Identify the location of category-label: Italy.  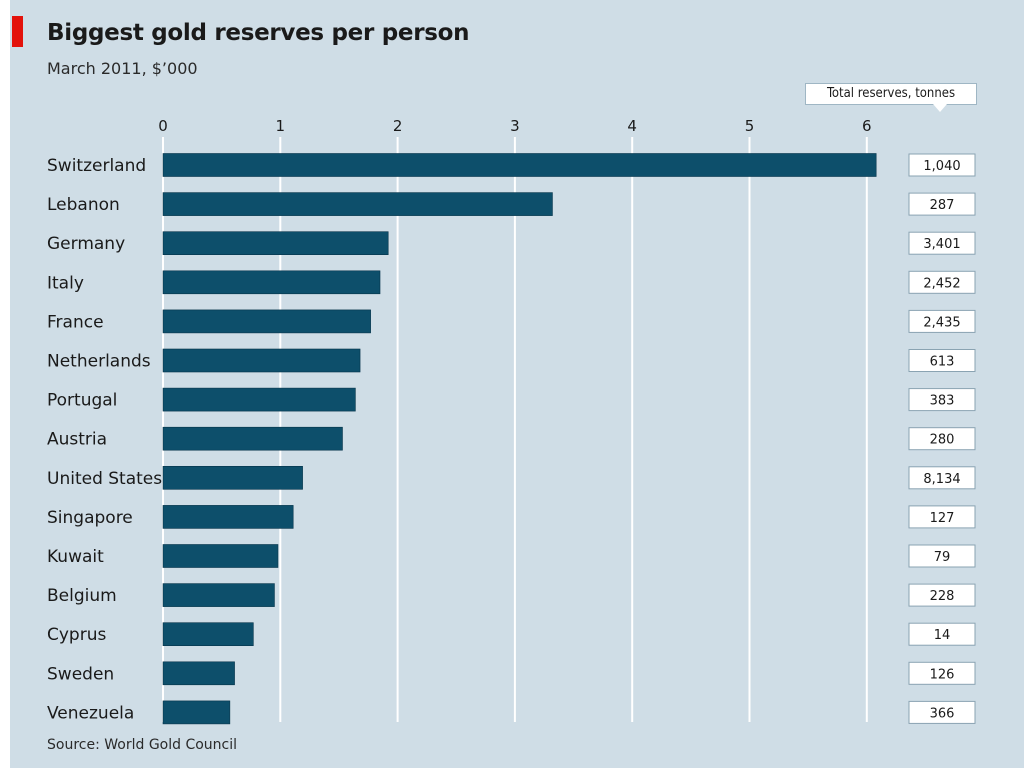
(65, 283).